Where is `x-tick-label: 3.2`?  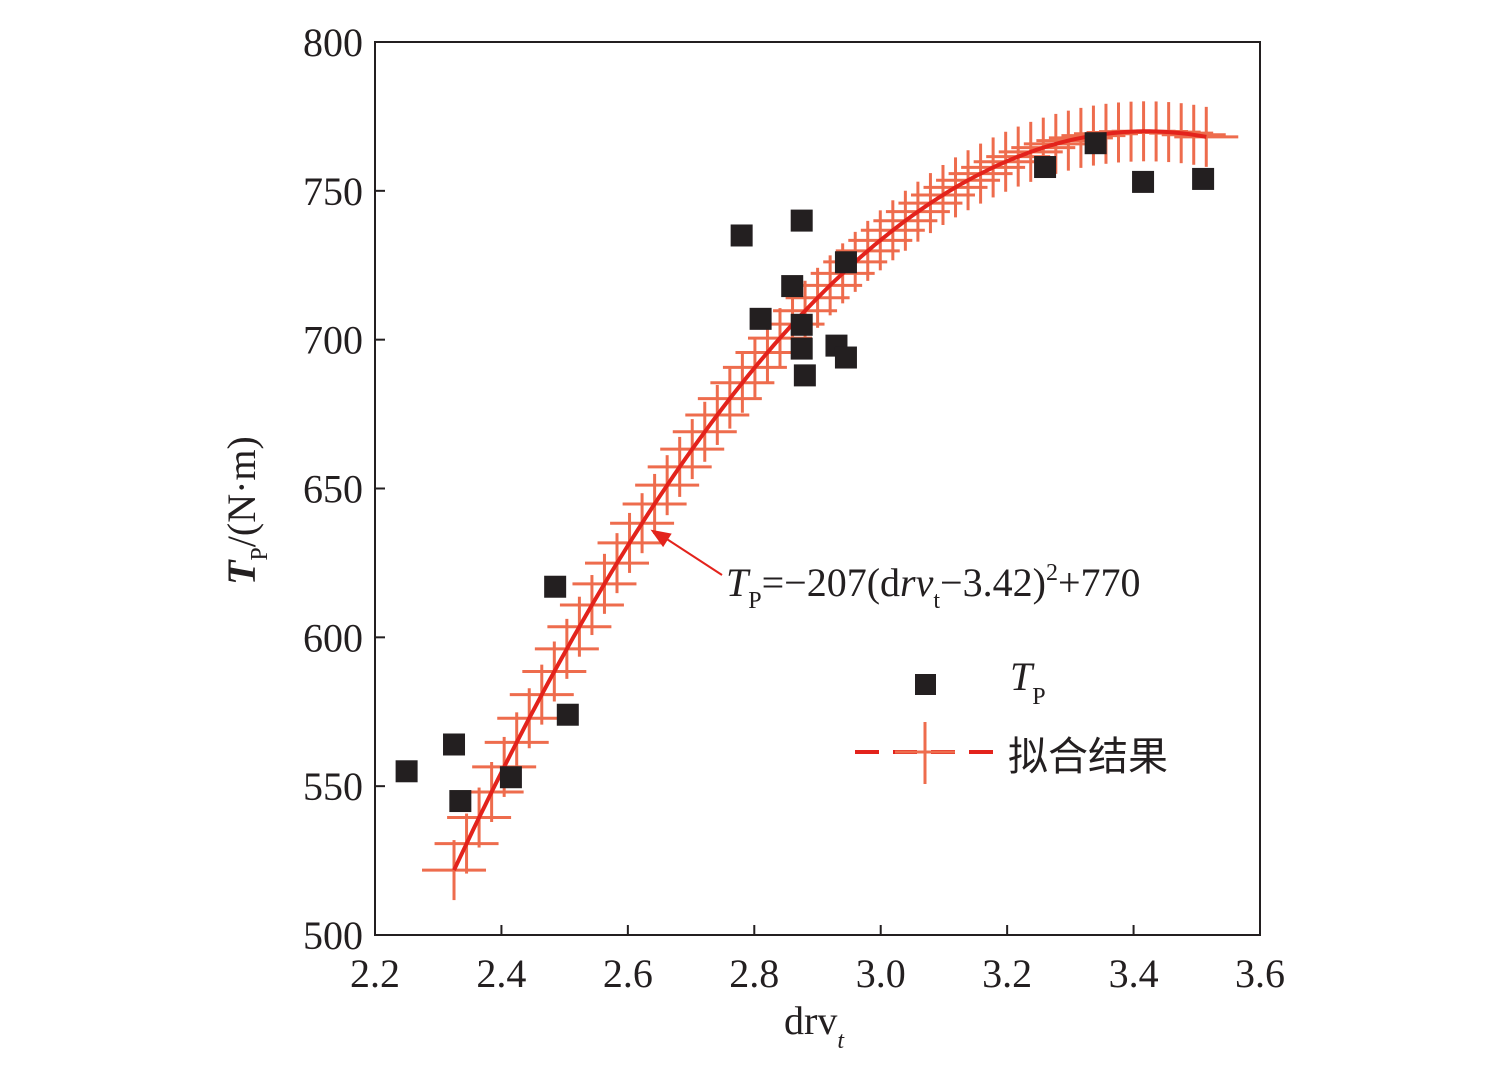 x-tick-label: 3.2 is located at coordinates (1007, 973).